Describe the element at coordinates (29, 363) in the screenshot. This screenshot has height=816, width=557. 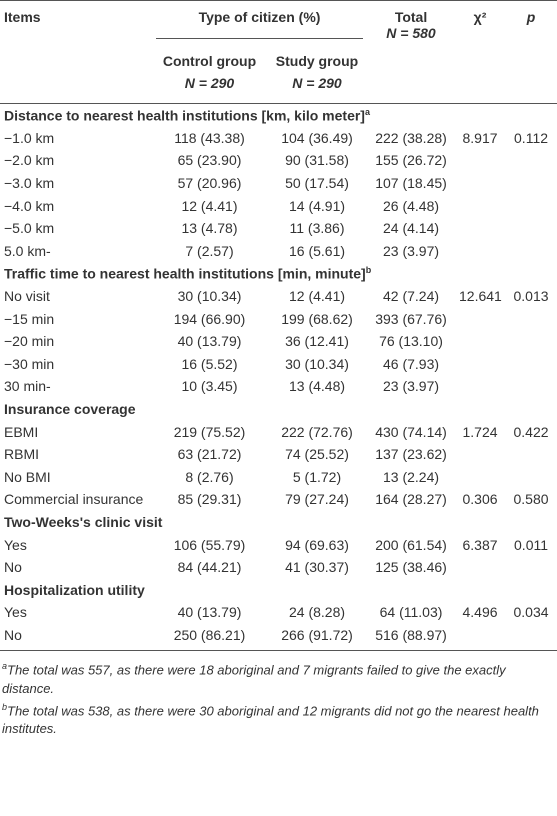
I see `row-label: −30 min` at that location.